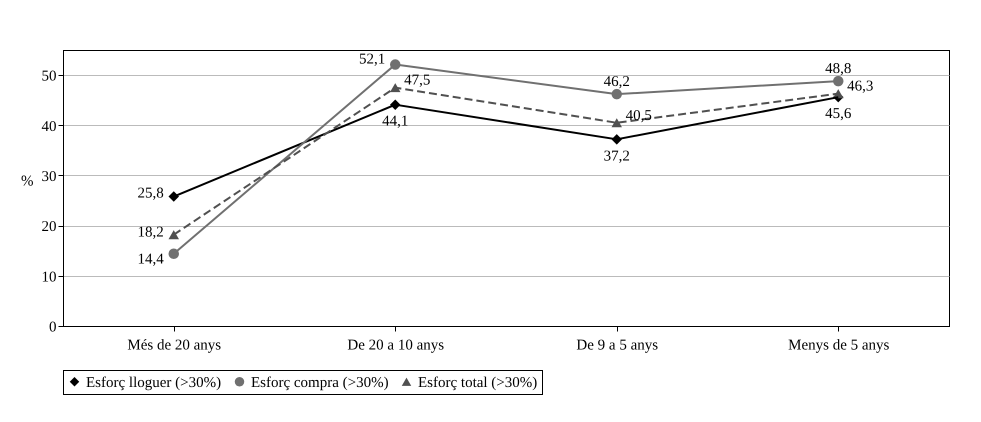 This screenshot has width=981, height=422. What do you see at coordinates (372, 60) in the screenshot?
I see `data-label: 52,1` at bounding box center [372, 60].